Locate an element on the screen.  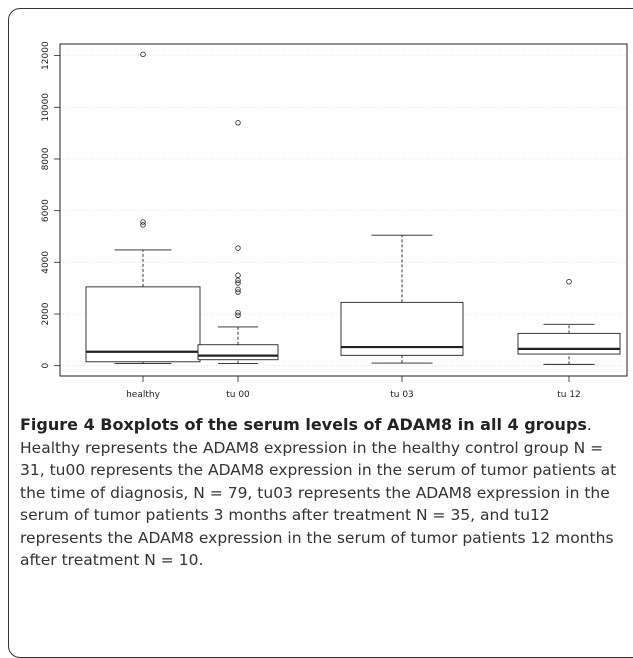
y-tick-label: 4000 is located at coordinates (46, 262).